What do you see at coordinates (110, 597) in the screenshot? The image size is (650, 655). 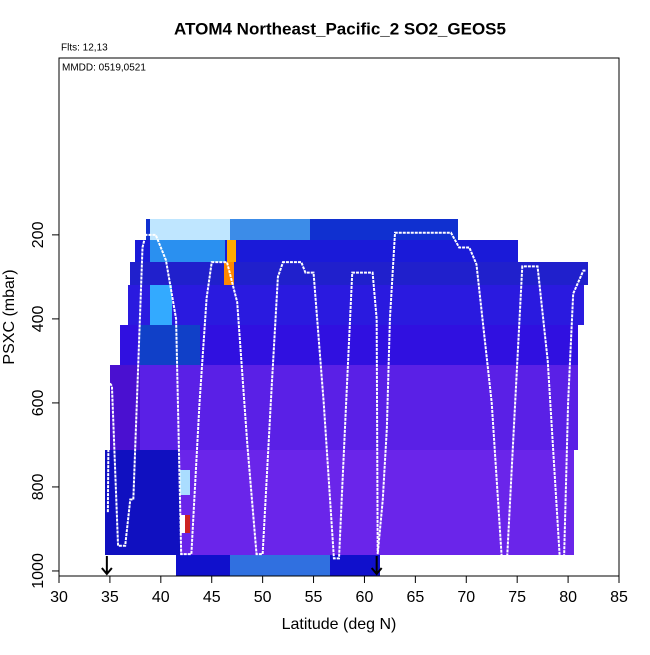 I see `x-tick-label: 35` at bounding box center [110, 597].